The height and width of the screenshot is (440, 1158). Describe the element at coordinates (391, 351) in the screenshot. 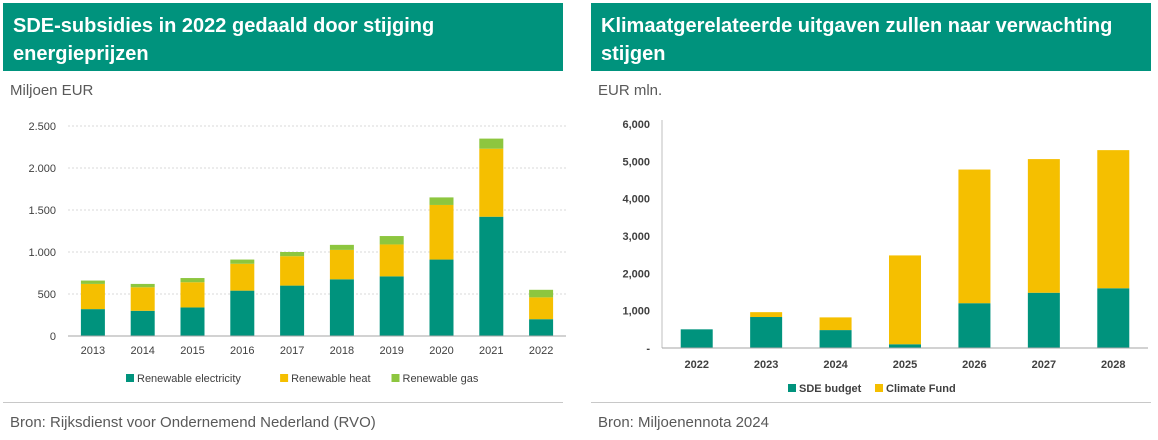

I see `x-tick-label: 2019` at that location.